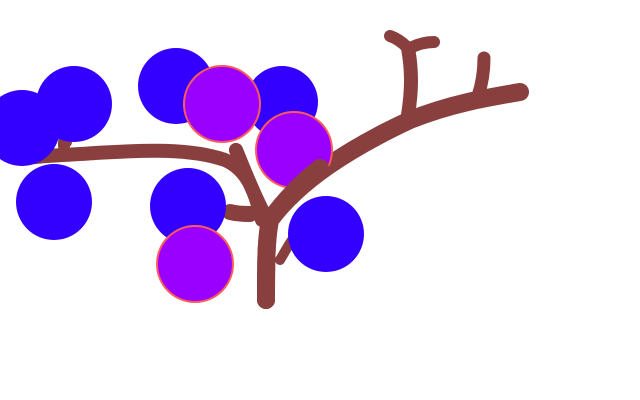  I want to click on branch-foreground, so click(279, 226).